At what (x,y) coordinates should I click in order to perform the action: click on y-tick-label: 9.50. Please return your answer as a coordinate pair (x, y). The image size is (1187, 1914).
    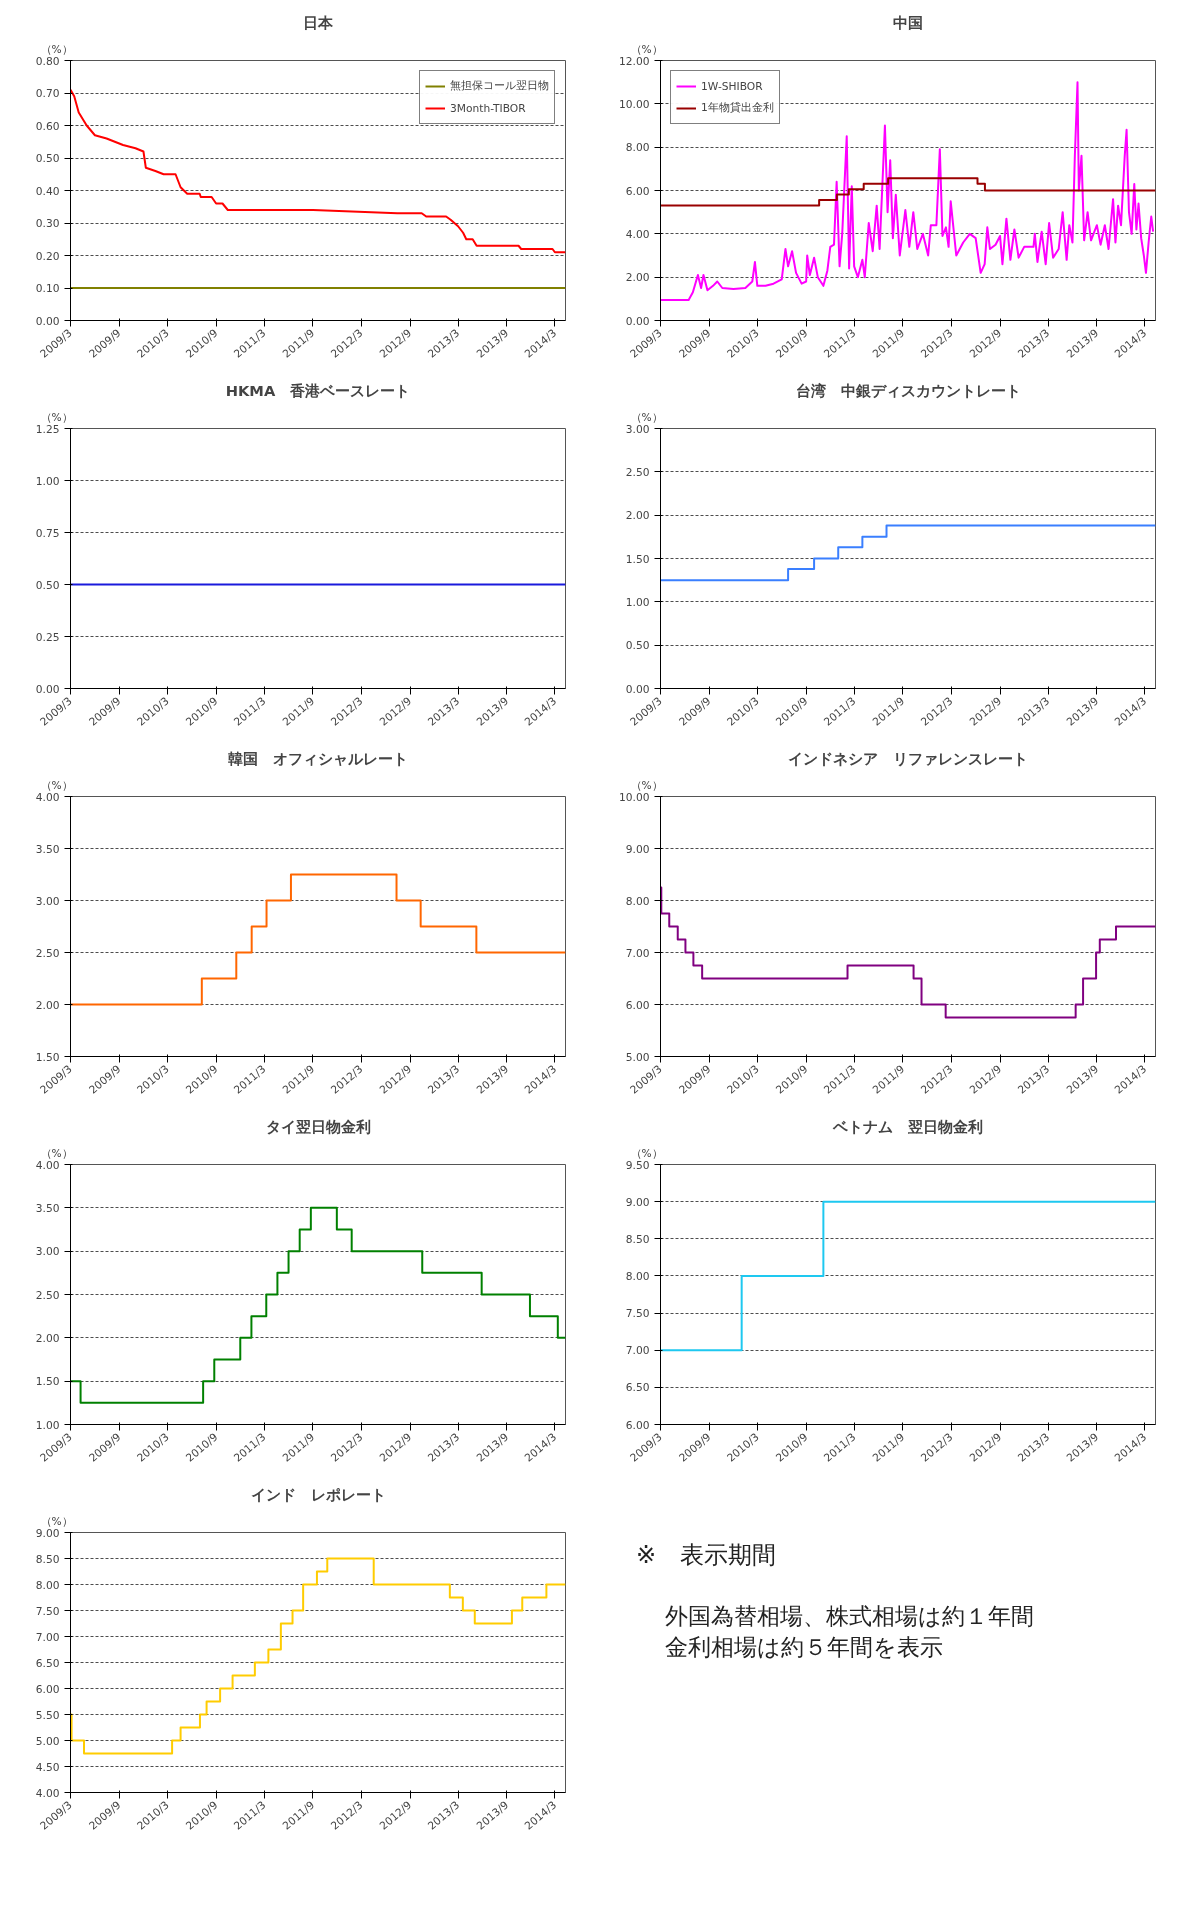
    Looking at the image, I should click on (637, 1165).